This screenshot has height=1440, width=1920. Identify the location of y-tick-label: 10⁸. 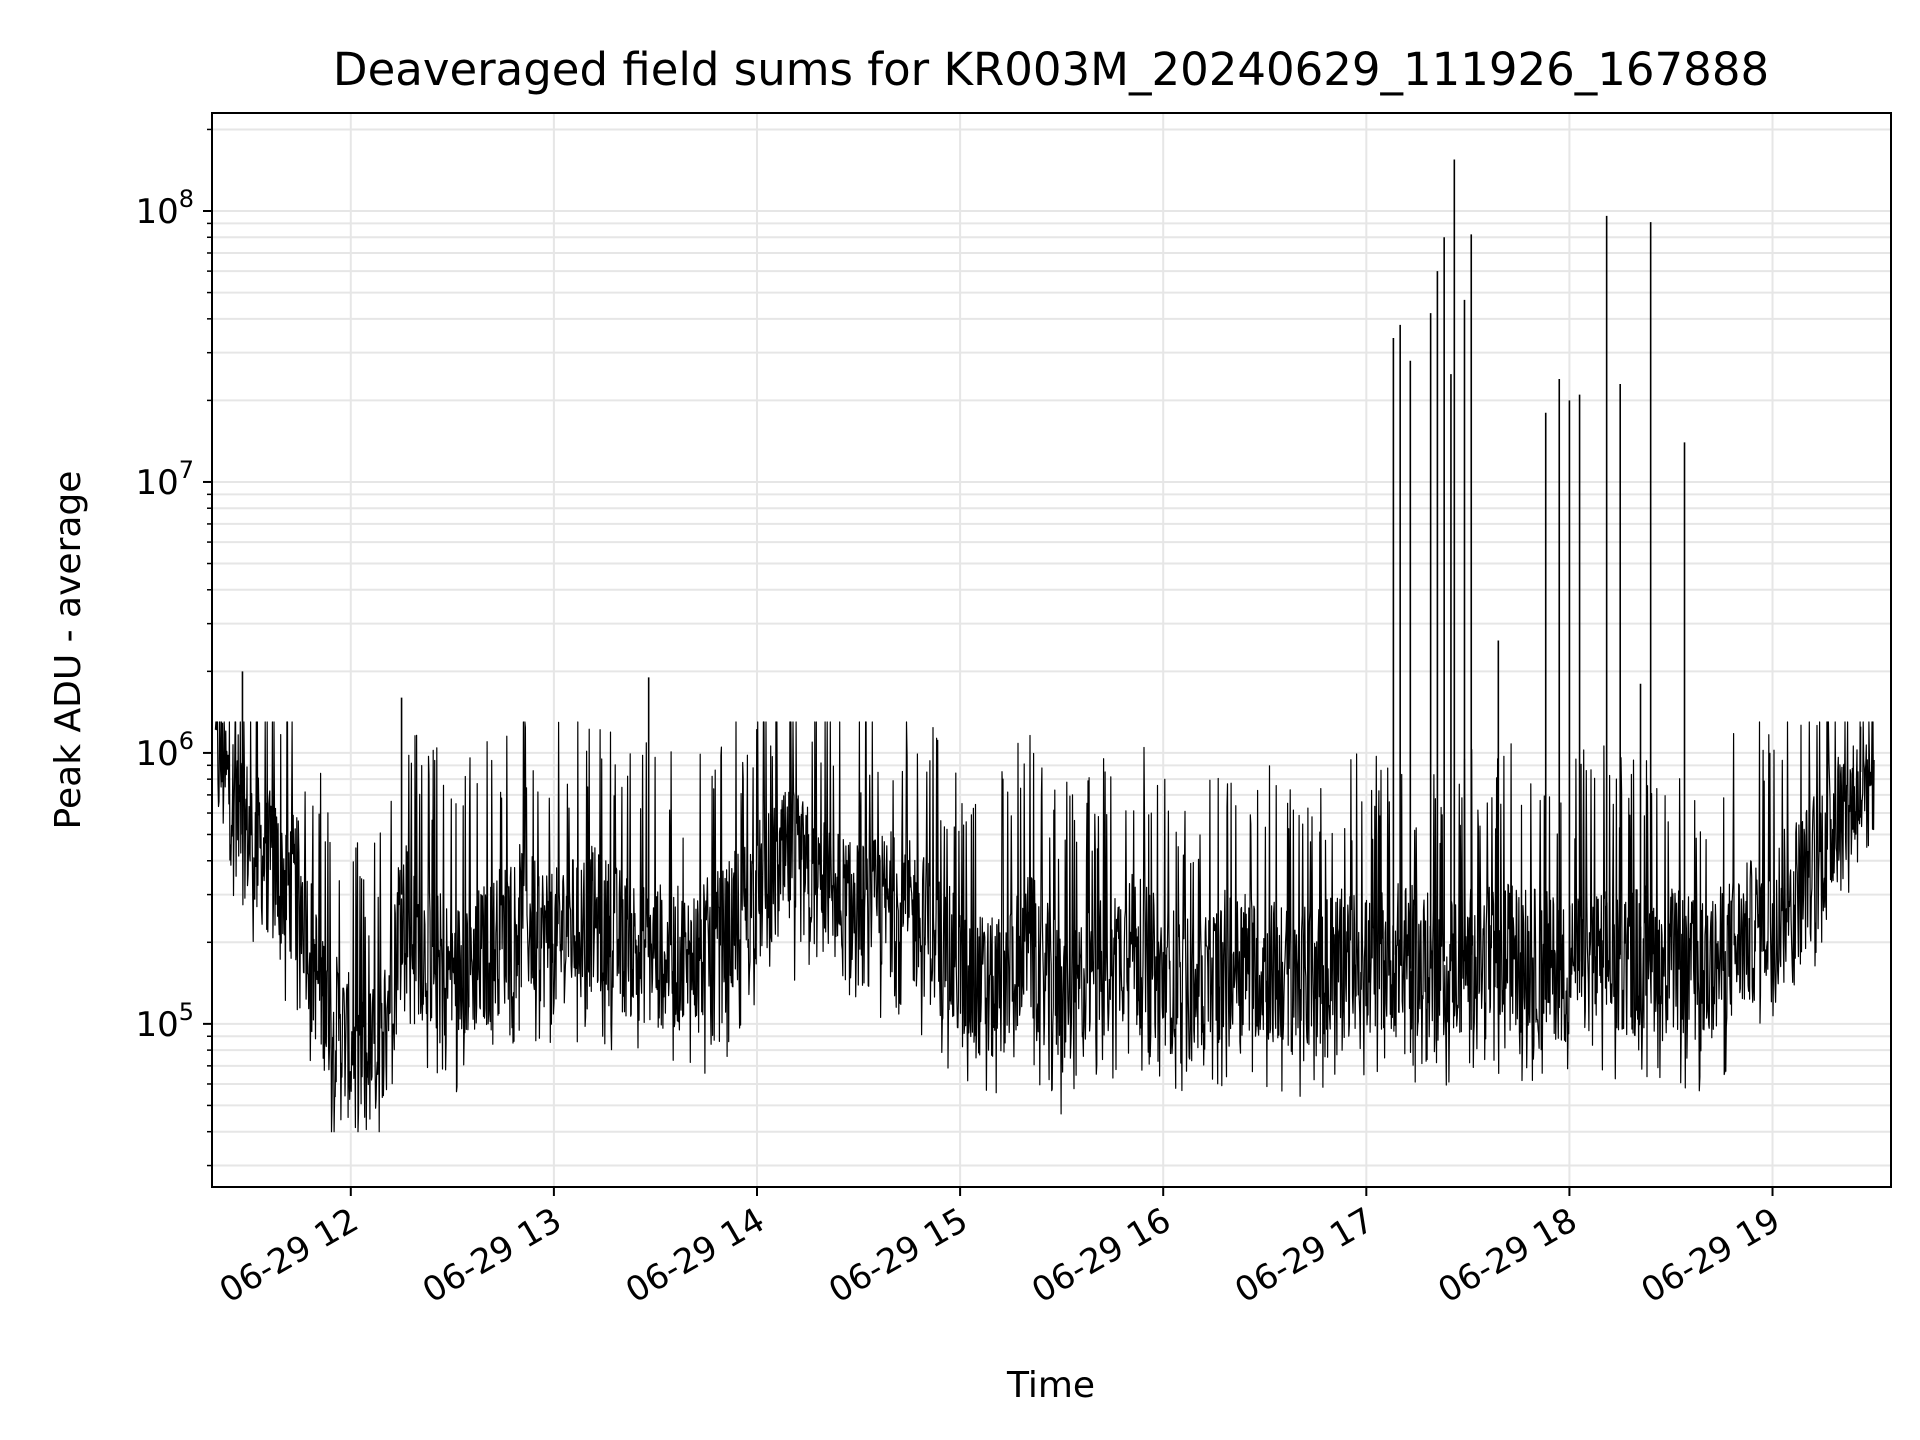
(164, 208).